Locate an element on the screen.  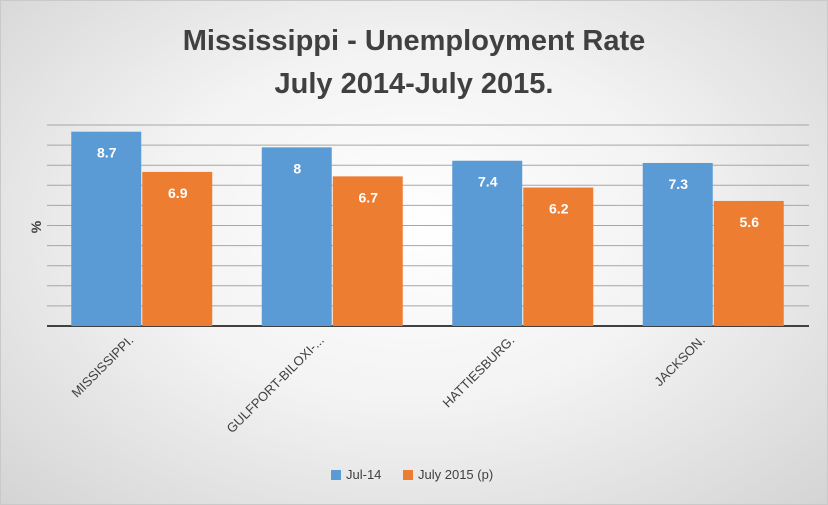
data-label: 6.9 is located at coordinates (178, 193).